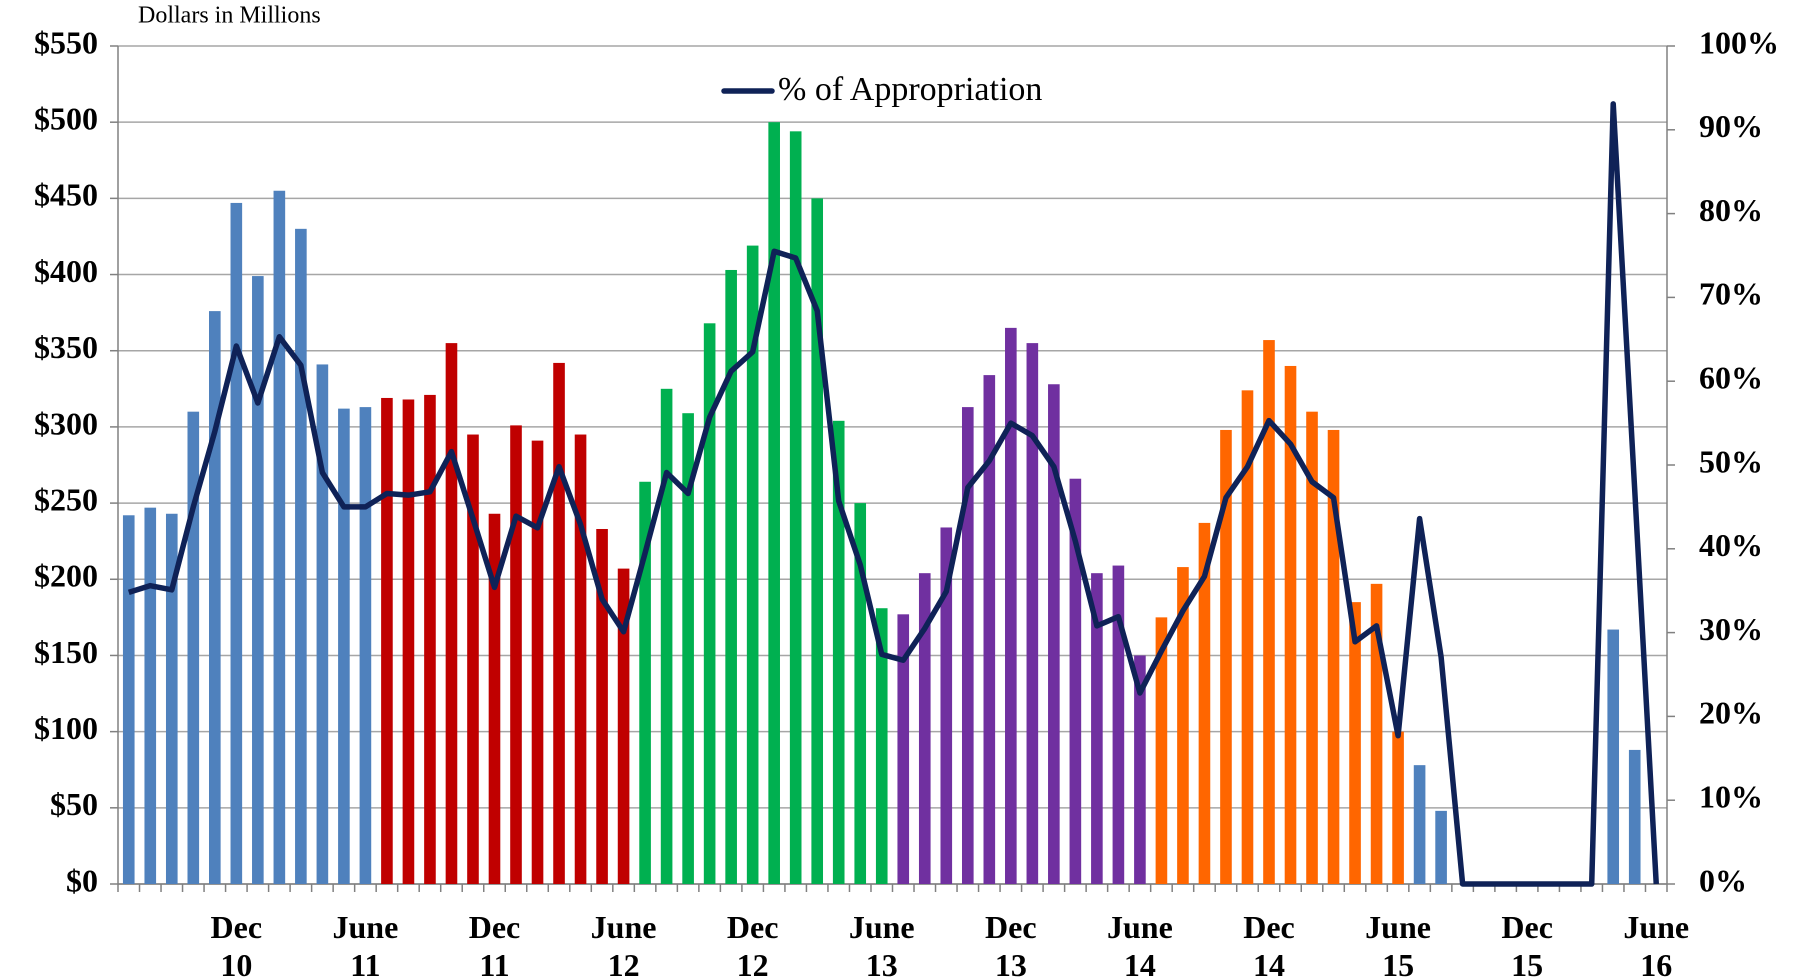  Describe the element at coordinates (365, 944) in the screenshot. I see `x-tick-label: June 11` at that location.